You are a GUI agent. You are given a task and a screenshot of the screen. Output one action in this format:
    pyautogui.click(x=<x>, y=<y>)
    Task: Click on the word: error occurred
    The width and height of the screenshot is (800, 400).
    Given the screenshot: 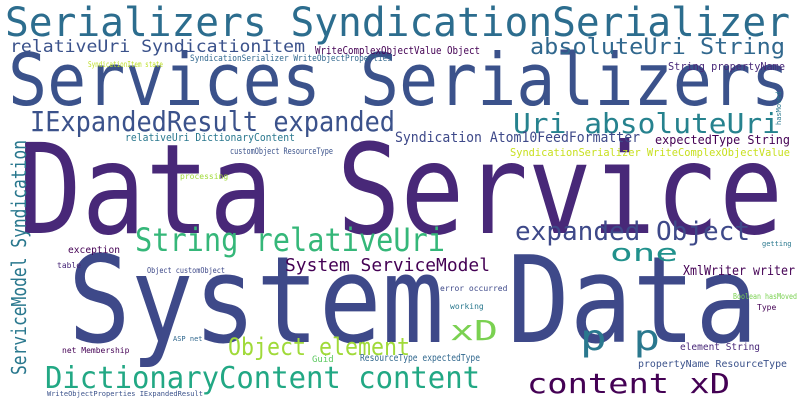 What is the action you would take?
    pyautogui.click(x=474, y=288)
    